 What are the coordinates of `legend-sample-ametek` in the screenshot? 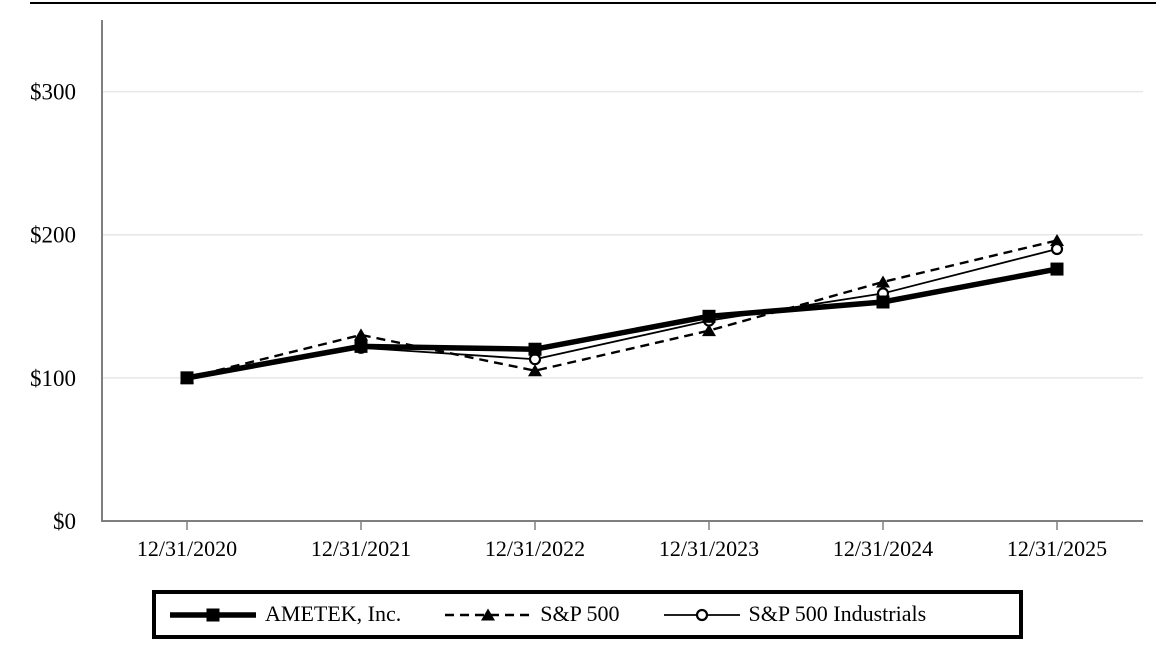 It's located at (213, 615).